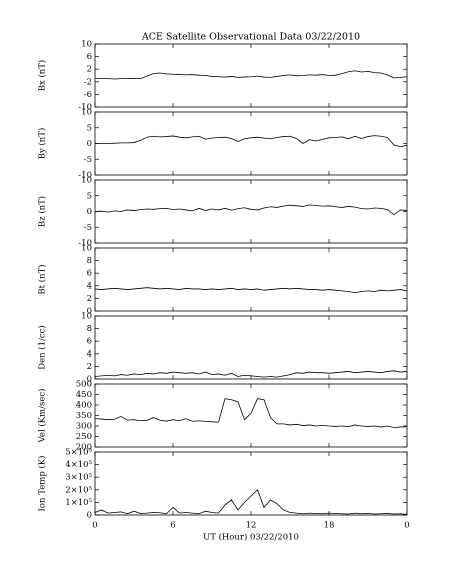 Image resolution: width=453 pixels, height=566 pixels. What do you see at coordinates (84, 385) in the screenshot?
I see `y-tick-label: 500` at bounding box center [84, 385].